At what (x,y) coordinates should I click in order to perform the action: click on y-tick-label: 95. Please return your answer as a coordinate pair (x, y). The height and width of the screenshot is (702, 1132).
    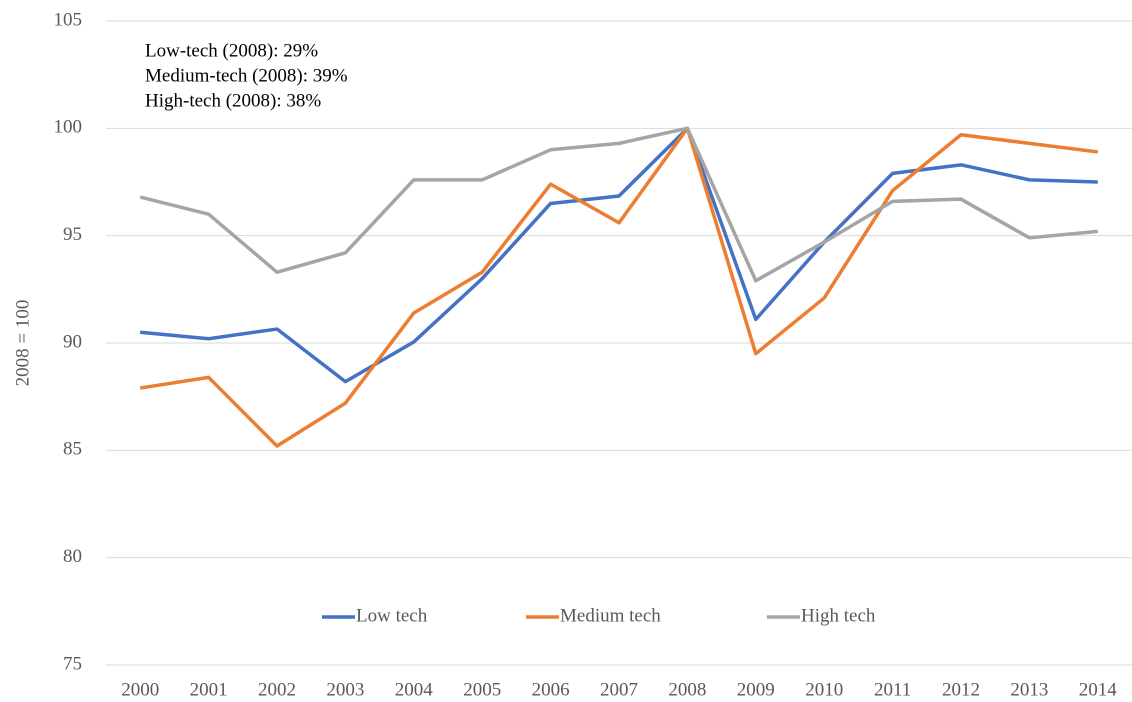
    Looking at the image, I should click on (72, 234).